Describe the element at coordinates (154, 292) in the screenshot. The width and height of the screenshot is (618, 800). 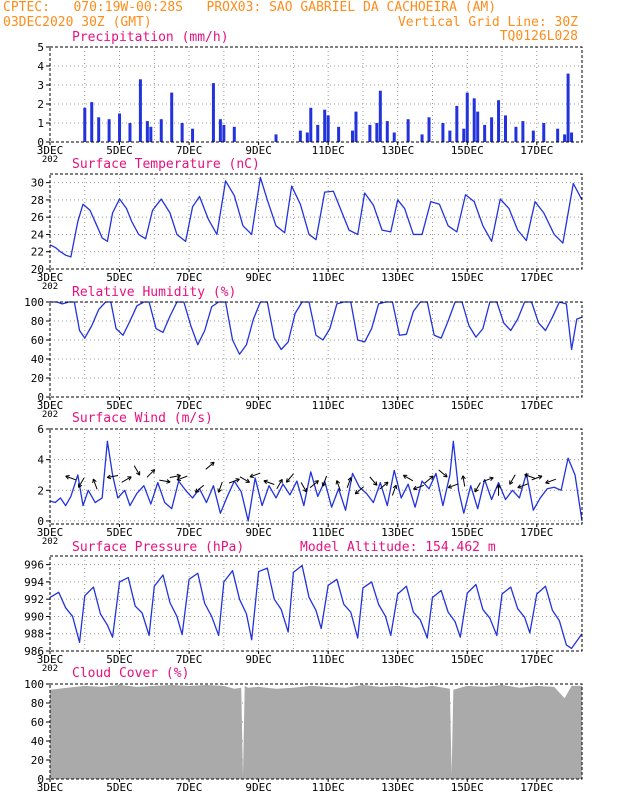
I see `rh-title: Relative Humidity (%)` at that location.